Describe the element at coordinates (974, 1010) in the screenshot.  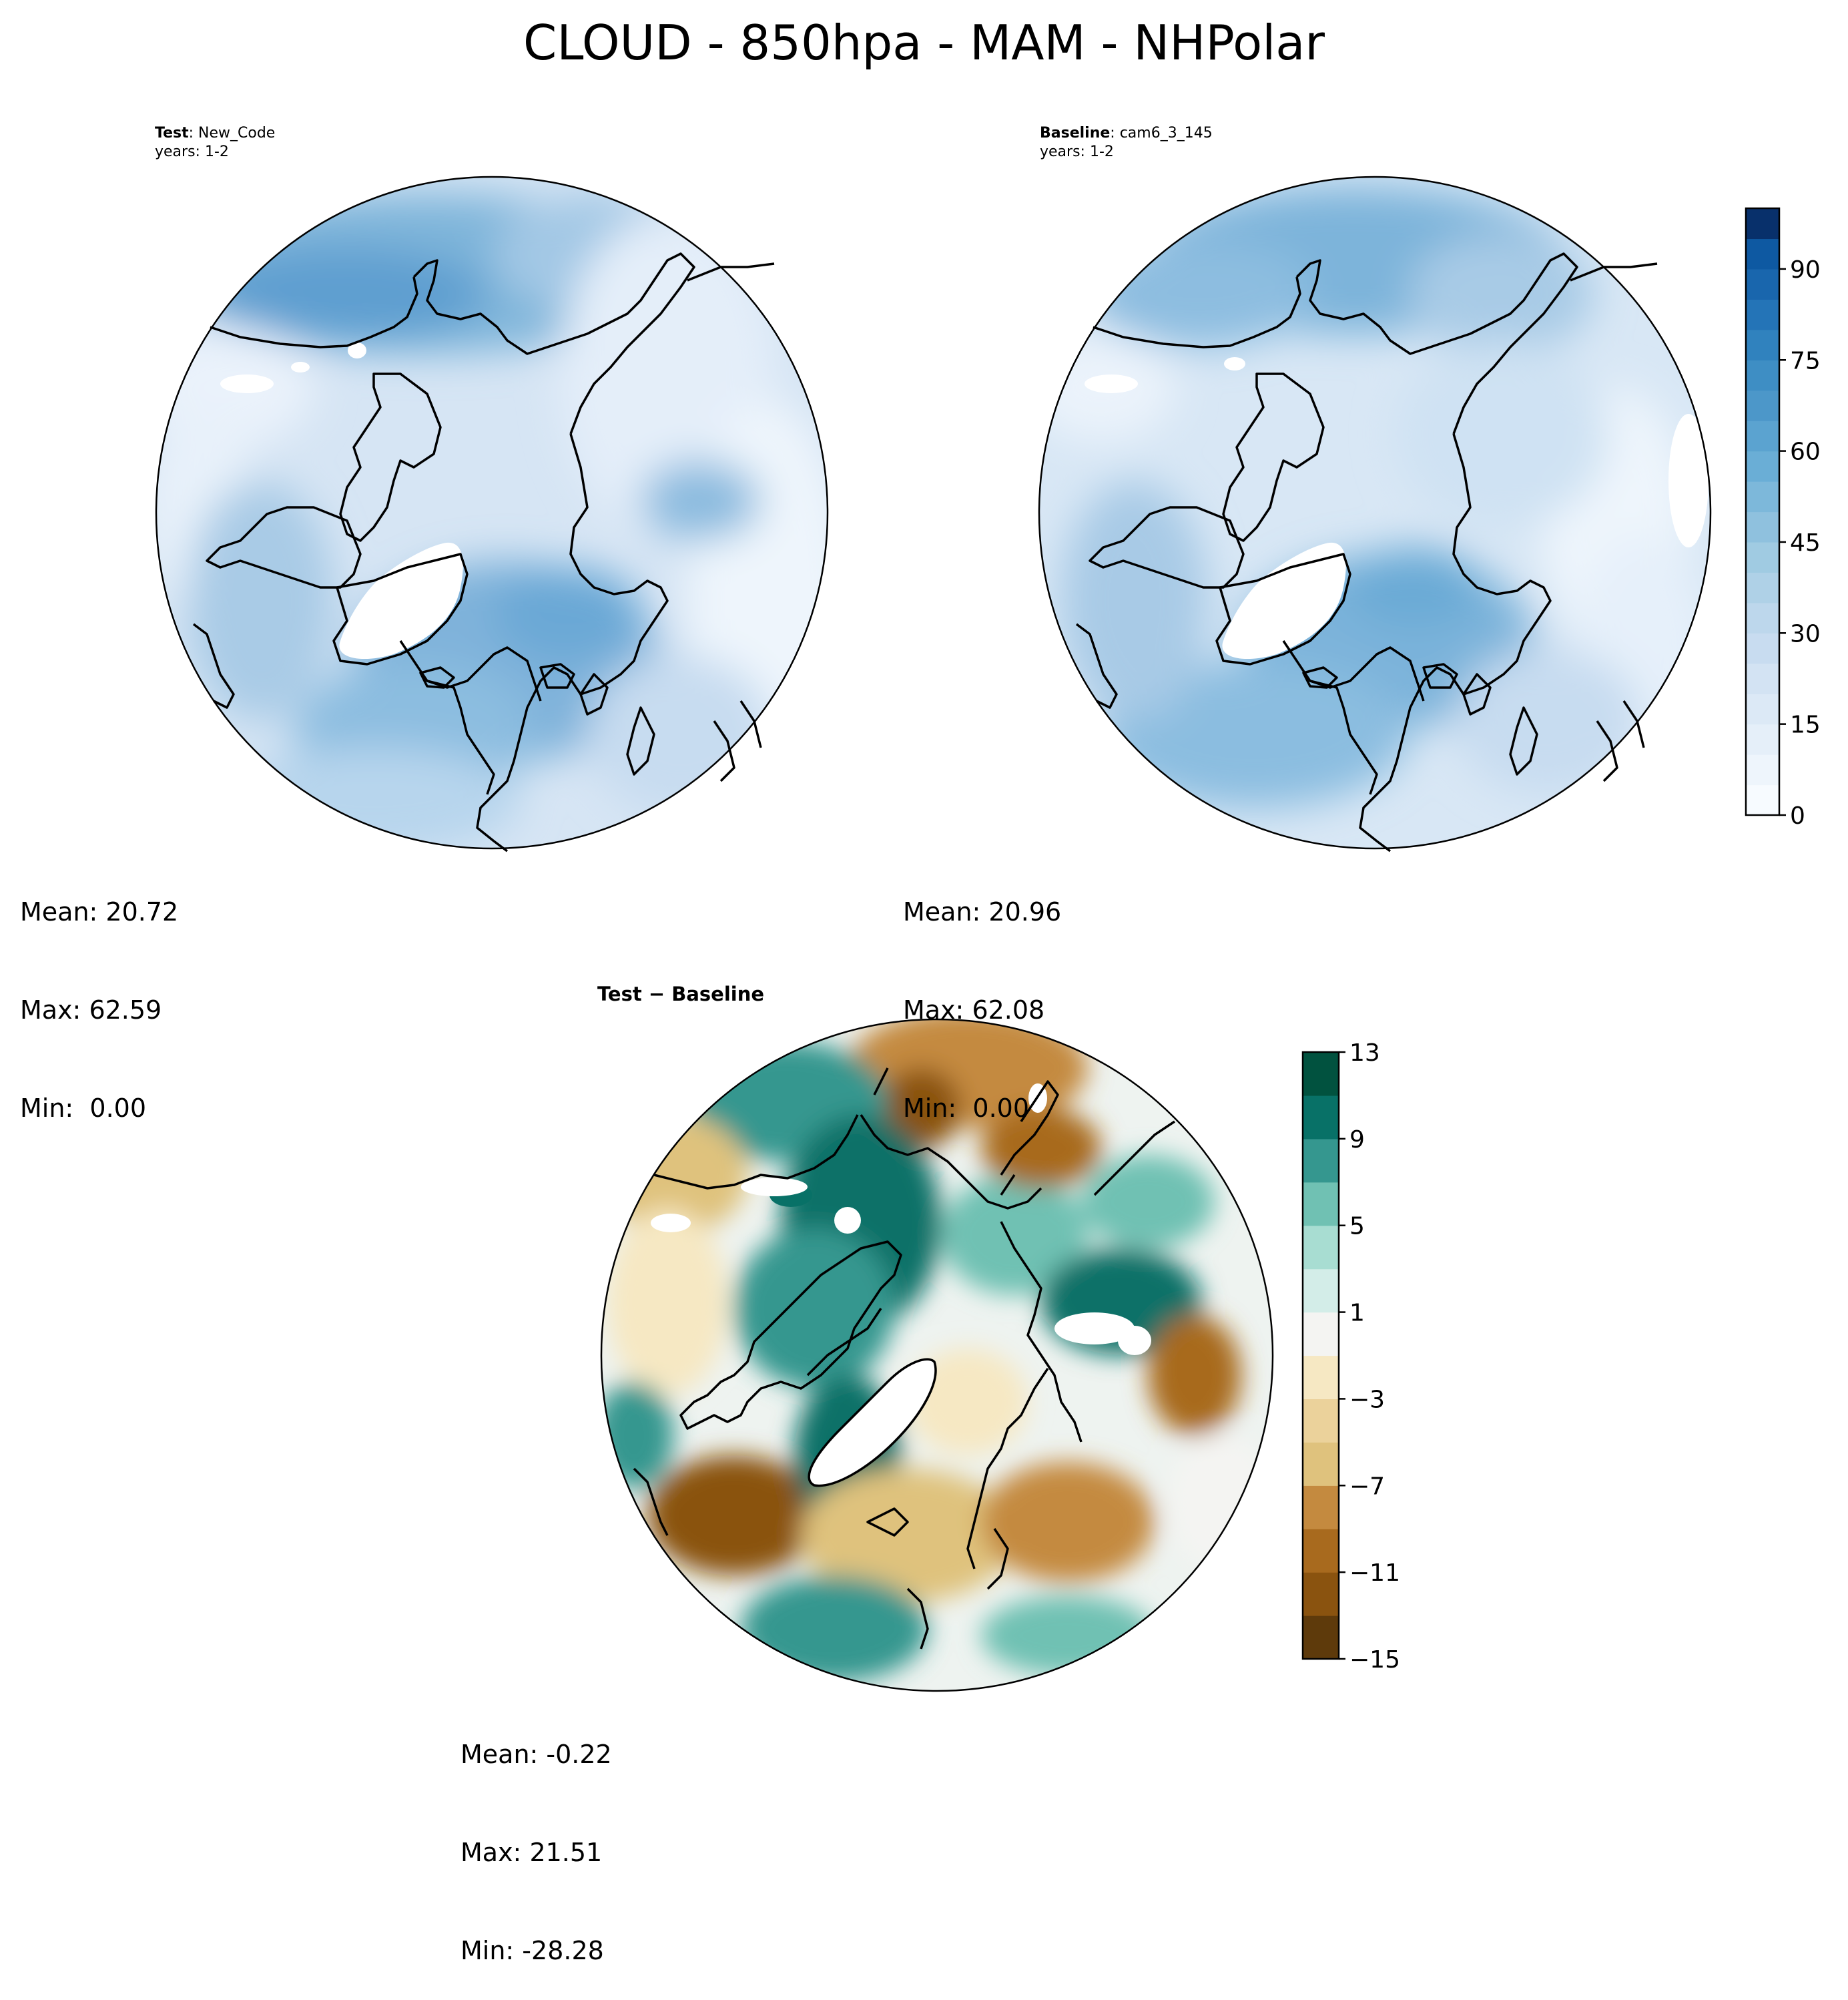
I see `baseline-max: Max: 62.08` at that location.